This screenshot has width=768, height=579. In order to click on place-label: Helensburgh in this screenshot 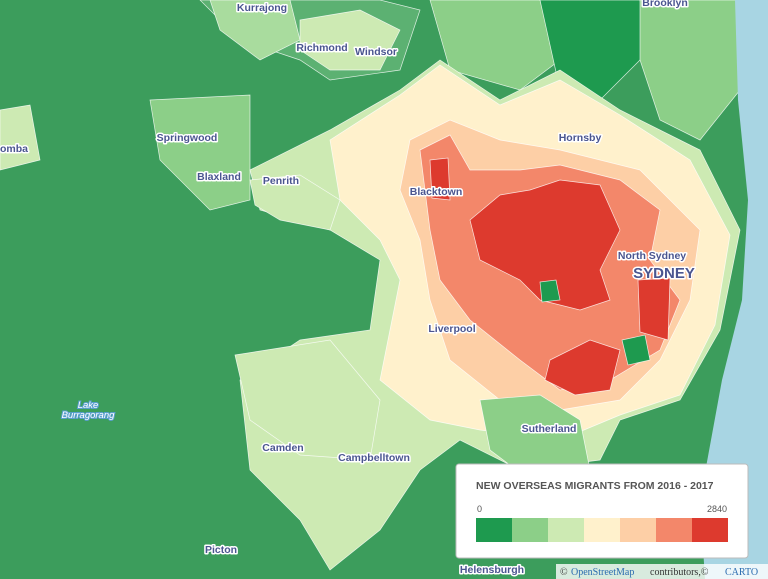, I will do `click(492, 570)`.